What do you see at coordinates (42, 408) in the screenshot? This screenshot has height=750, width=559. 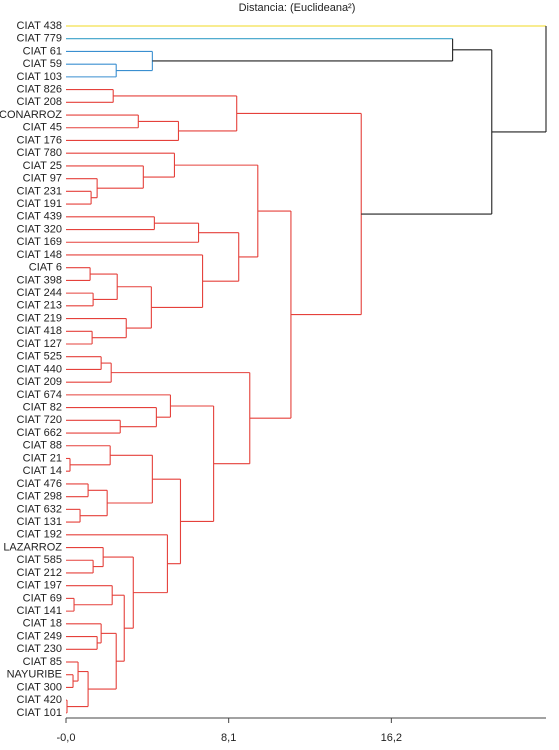 I see `leaf-label: CIAT 82` at bounding box center [42, 408].